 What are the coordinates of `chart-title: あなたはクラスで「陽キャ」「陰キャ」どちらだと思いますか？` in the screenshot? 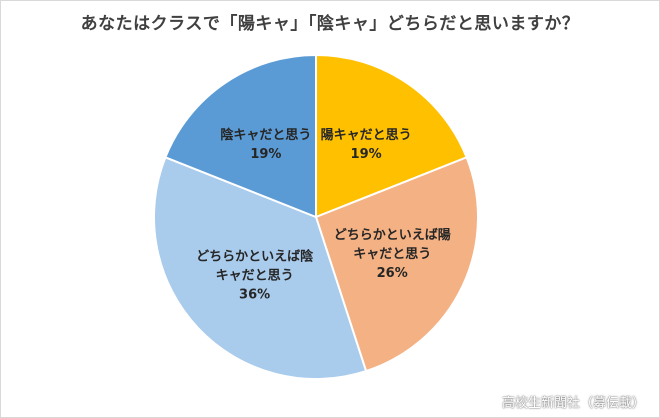 It's located at (330, 24).